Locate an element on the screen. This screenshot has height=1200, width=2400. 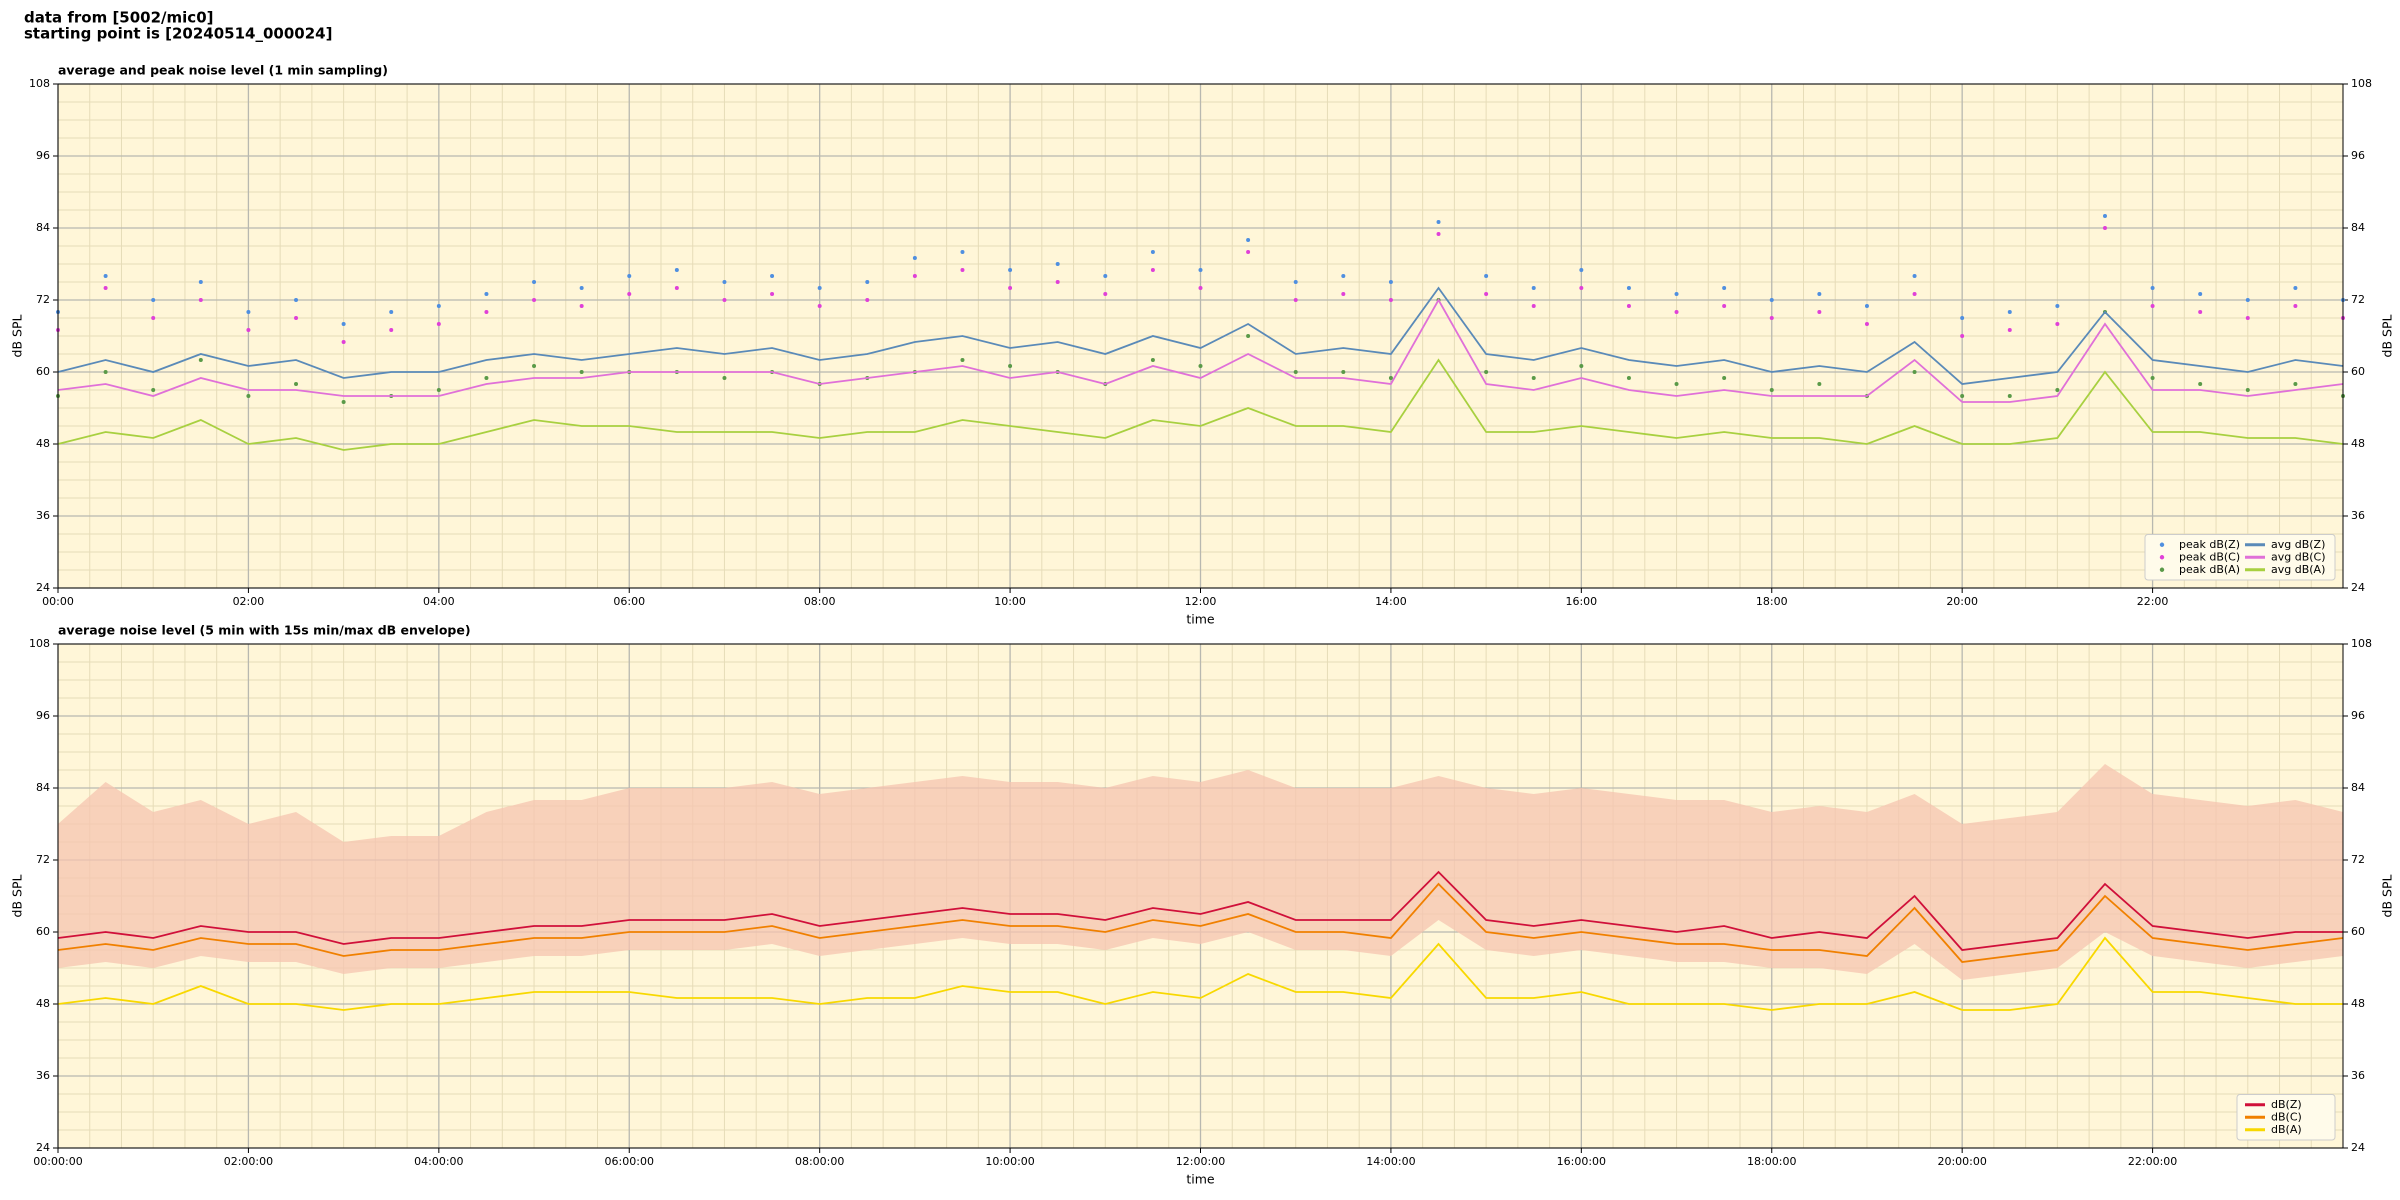
legend-box is located at coordinates (2240, 557).